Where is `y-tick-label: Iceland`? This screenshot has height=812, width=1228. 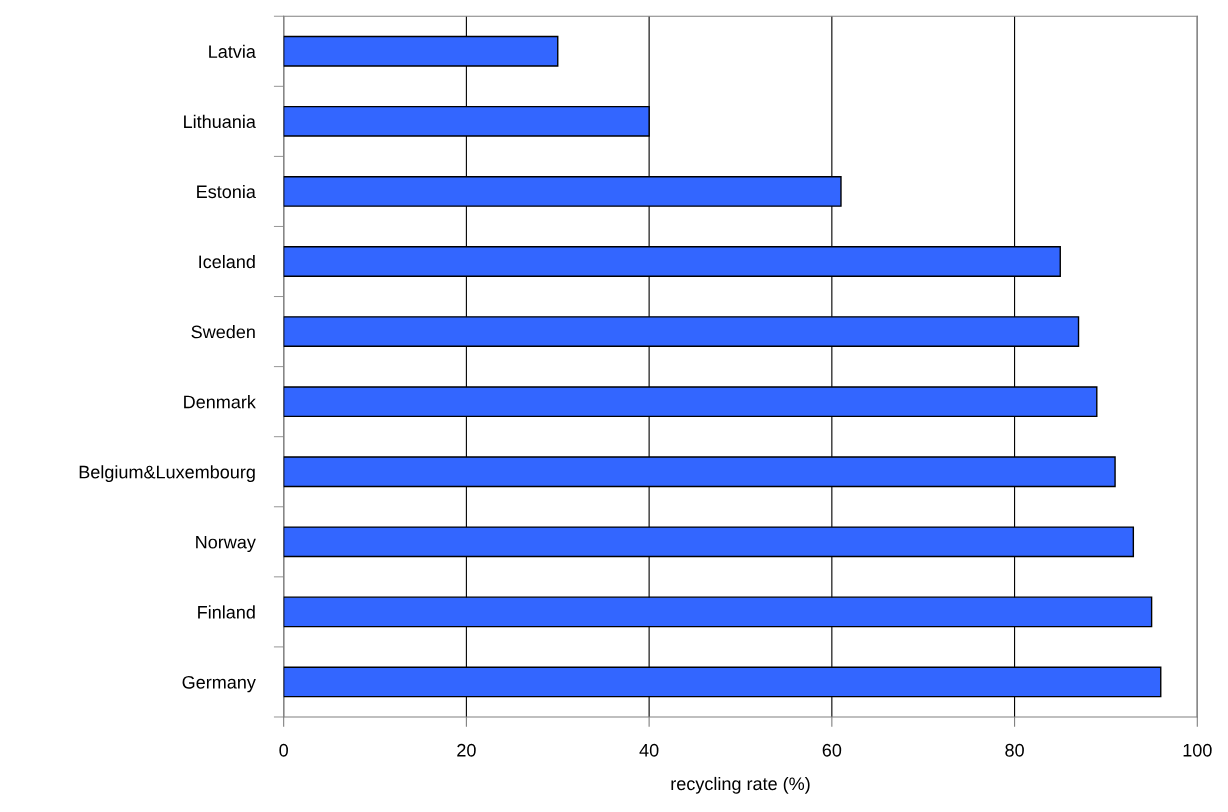
y-tick-label: Iceland is located at coordinates (227, 261).